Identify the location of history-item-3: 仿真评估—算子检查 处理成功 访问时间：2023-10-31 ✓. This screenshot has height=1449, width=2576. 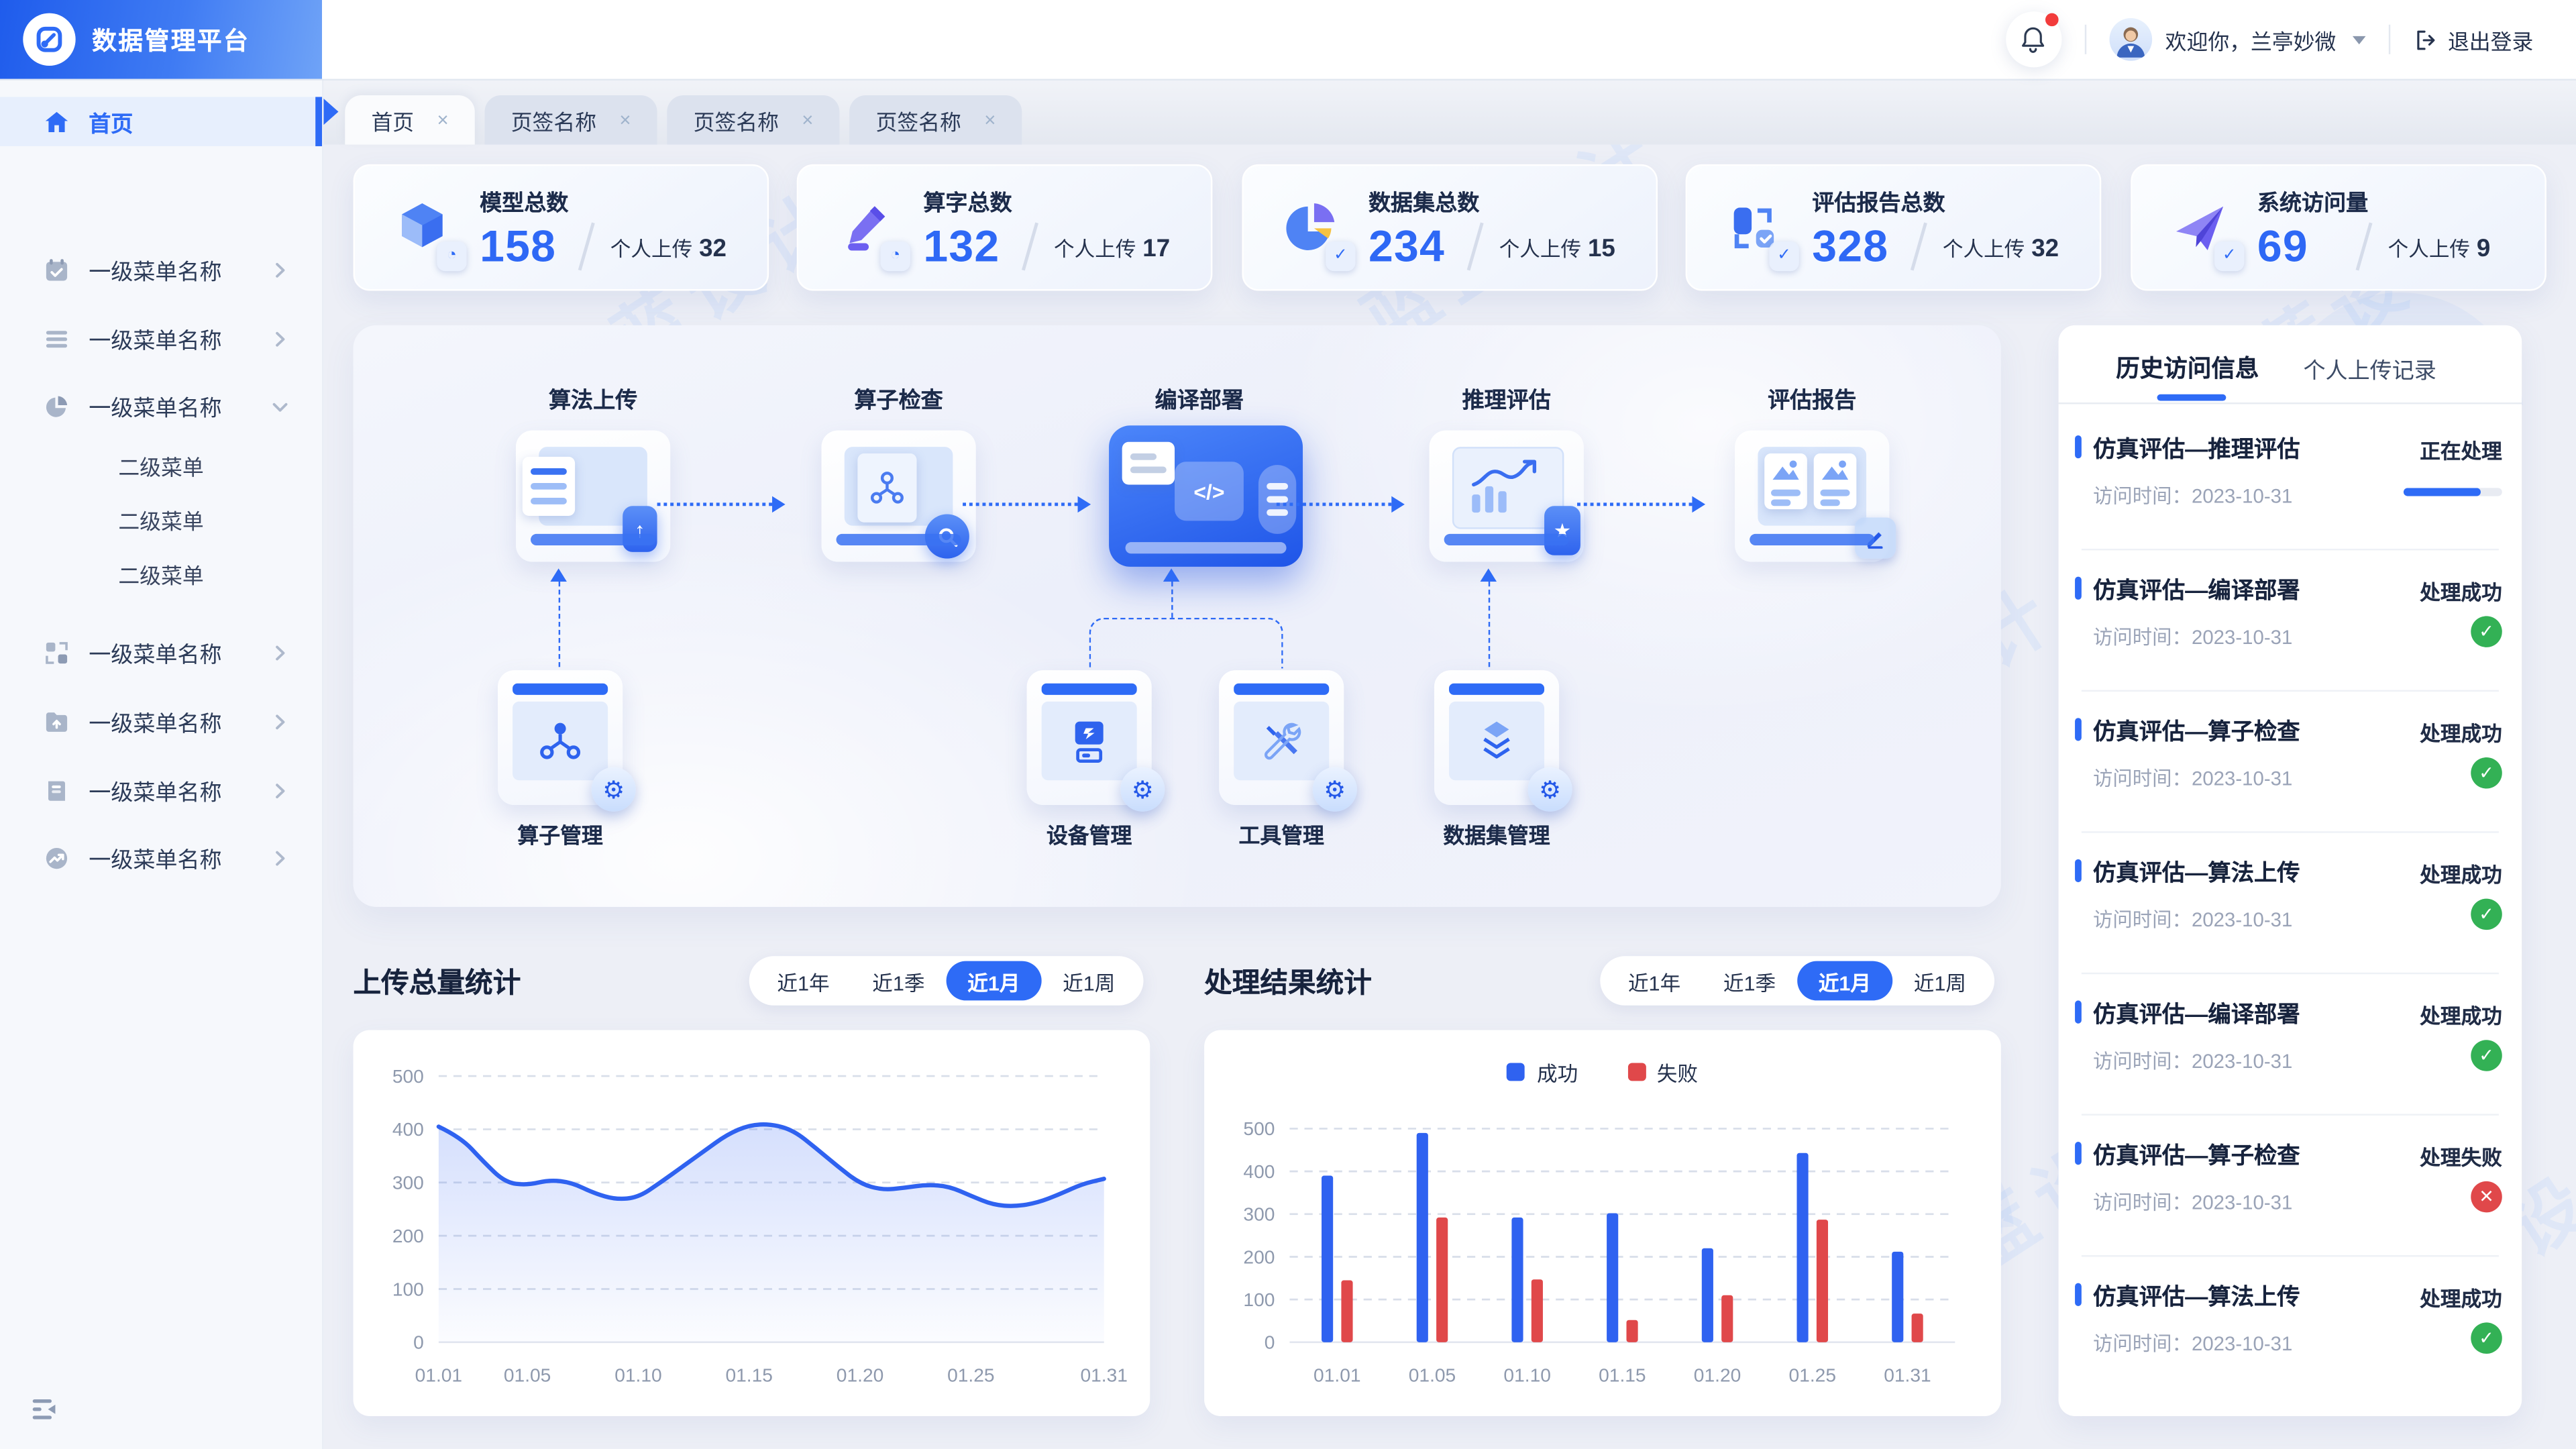
(2290, 762).